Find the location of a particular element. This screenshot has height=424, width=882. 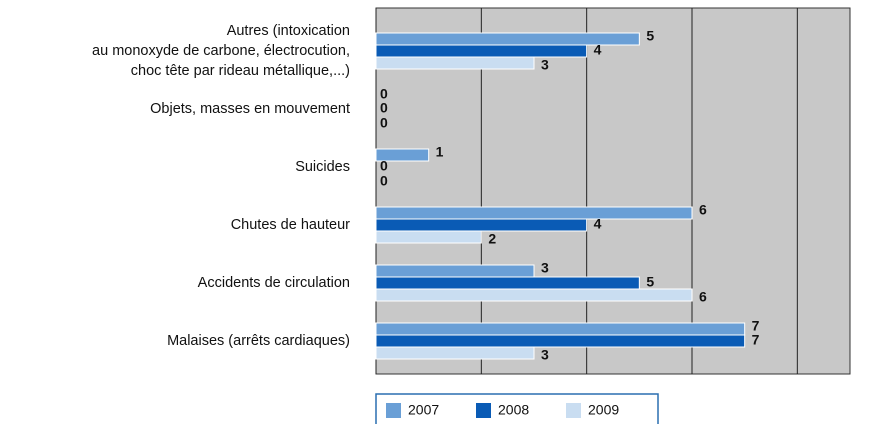

category-label: Accidents de circulation is located at coordinates (273, 283).